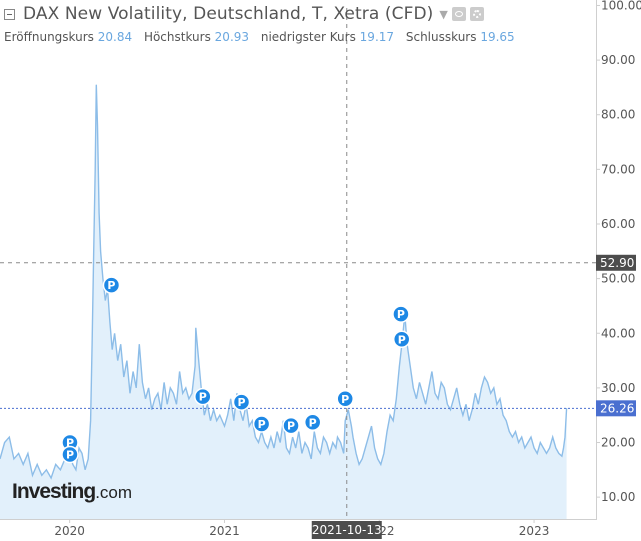 This screenshot has width=641, height=541. I want to click on y-tick-label: 20.00, so click(618, 443).